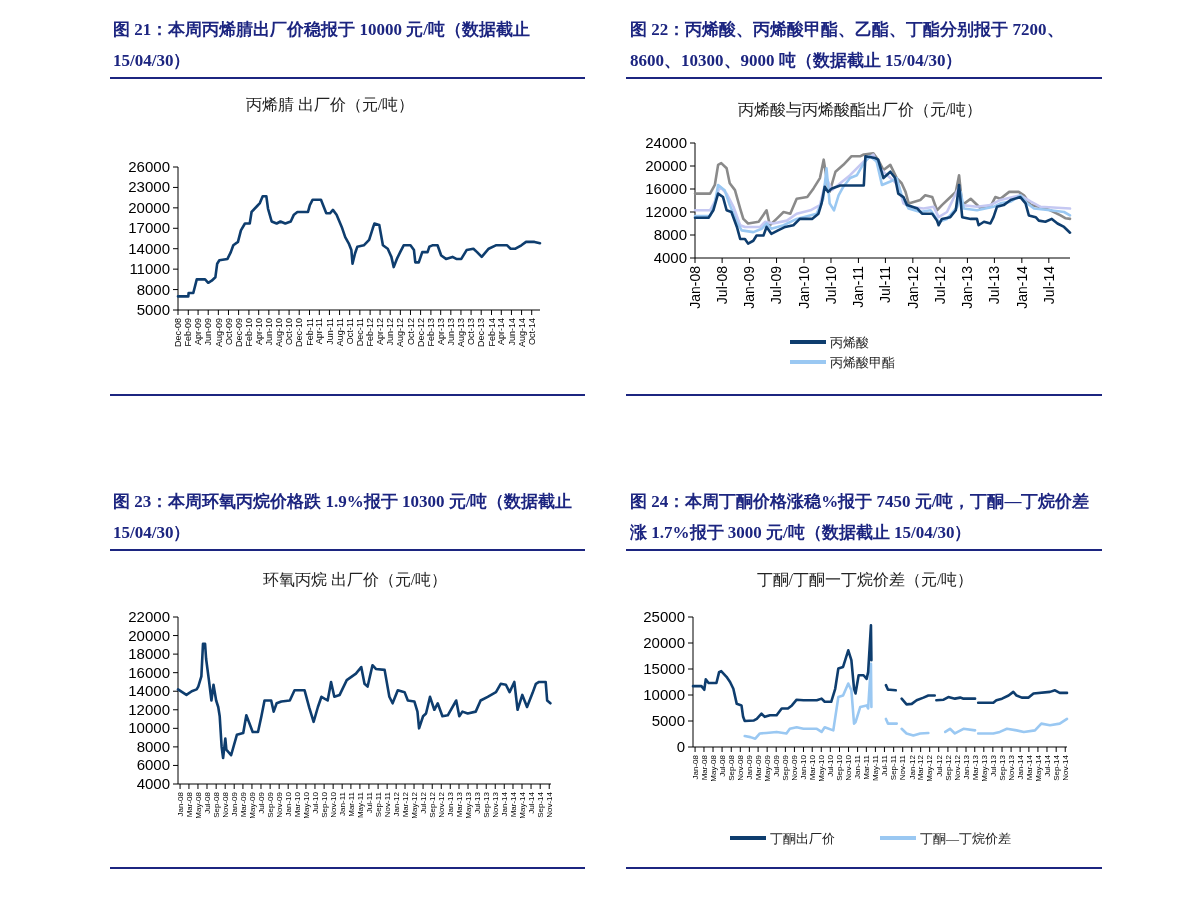  Describe the element at coordinates (680, 746) in the screenshot. I see `y-tick-label: 0` at that location.